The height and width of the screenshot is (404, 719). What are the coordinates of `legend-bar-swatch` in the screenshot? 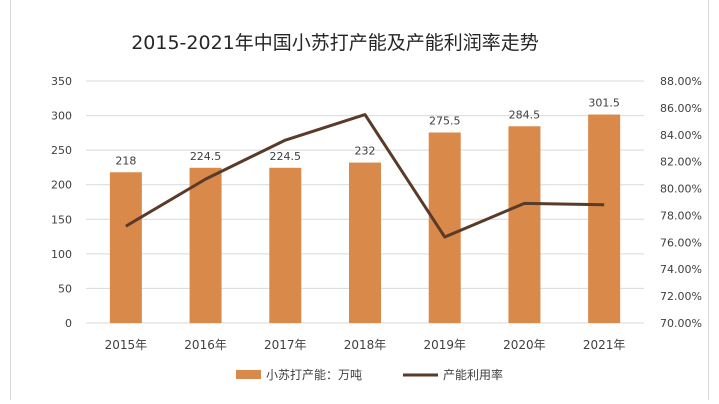 It's located at (248, 374).